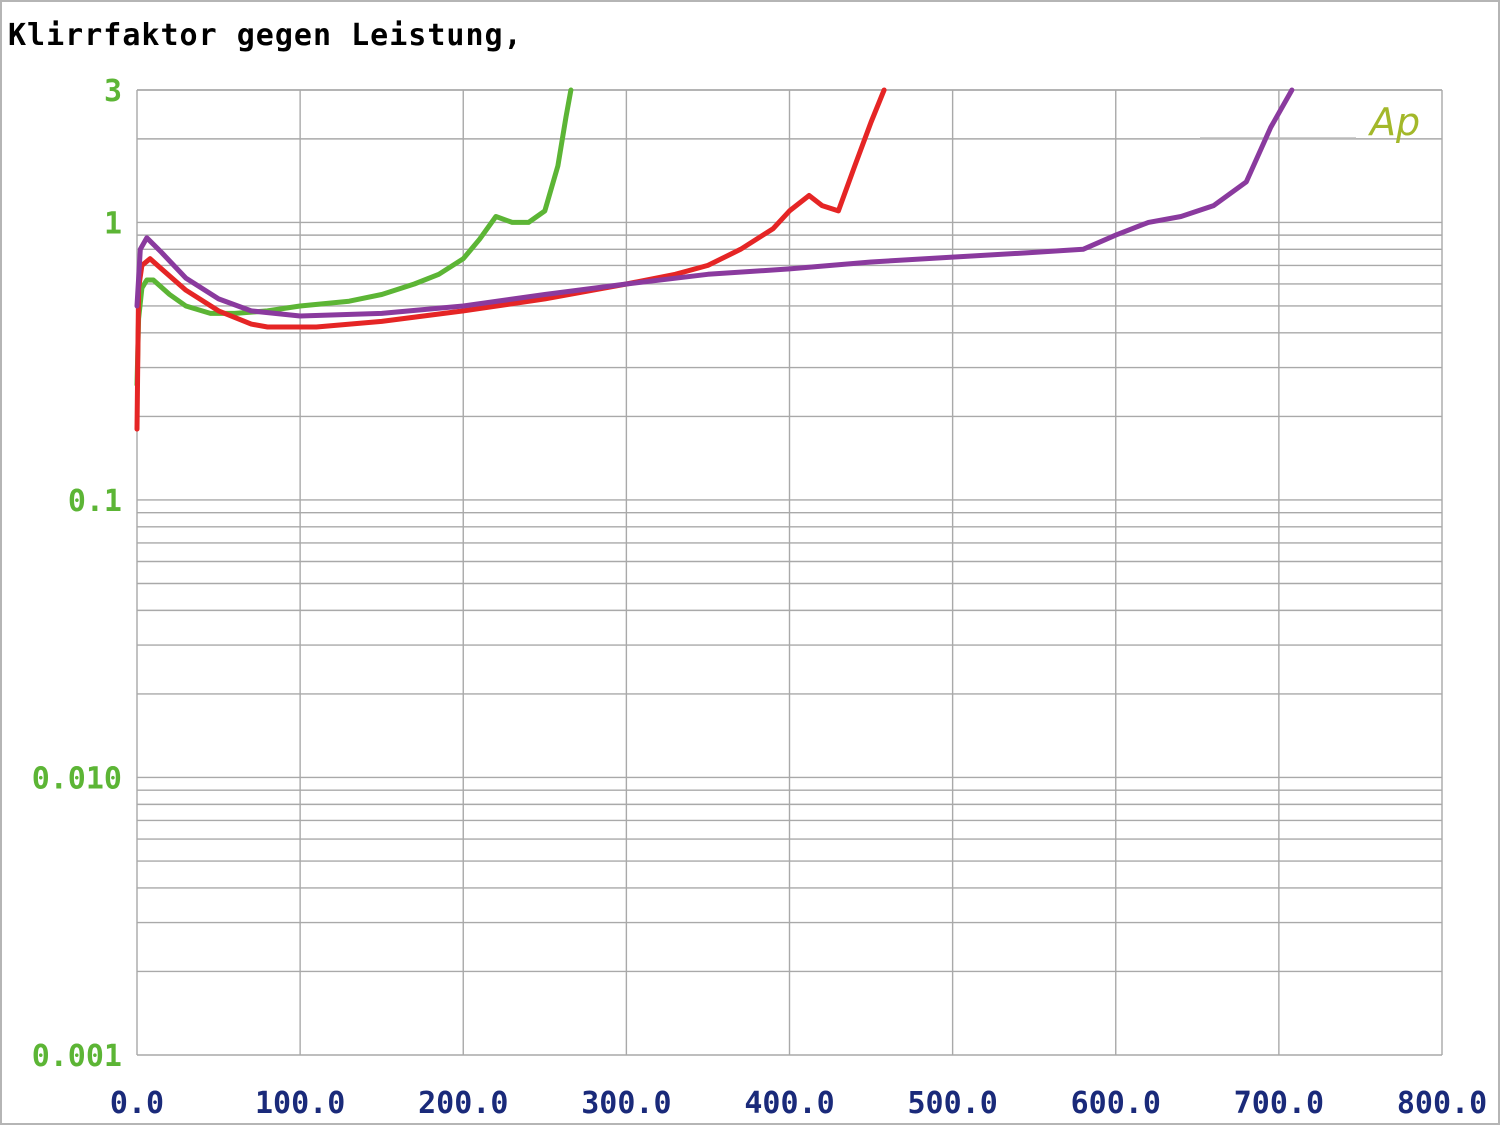  I want to click on y-tick-label: 0.010, so click(77, 778).